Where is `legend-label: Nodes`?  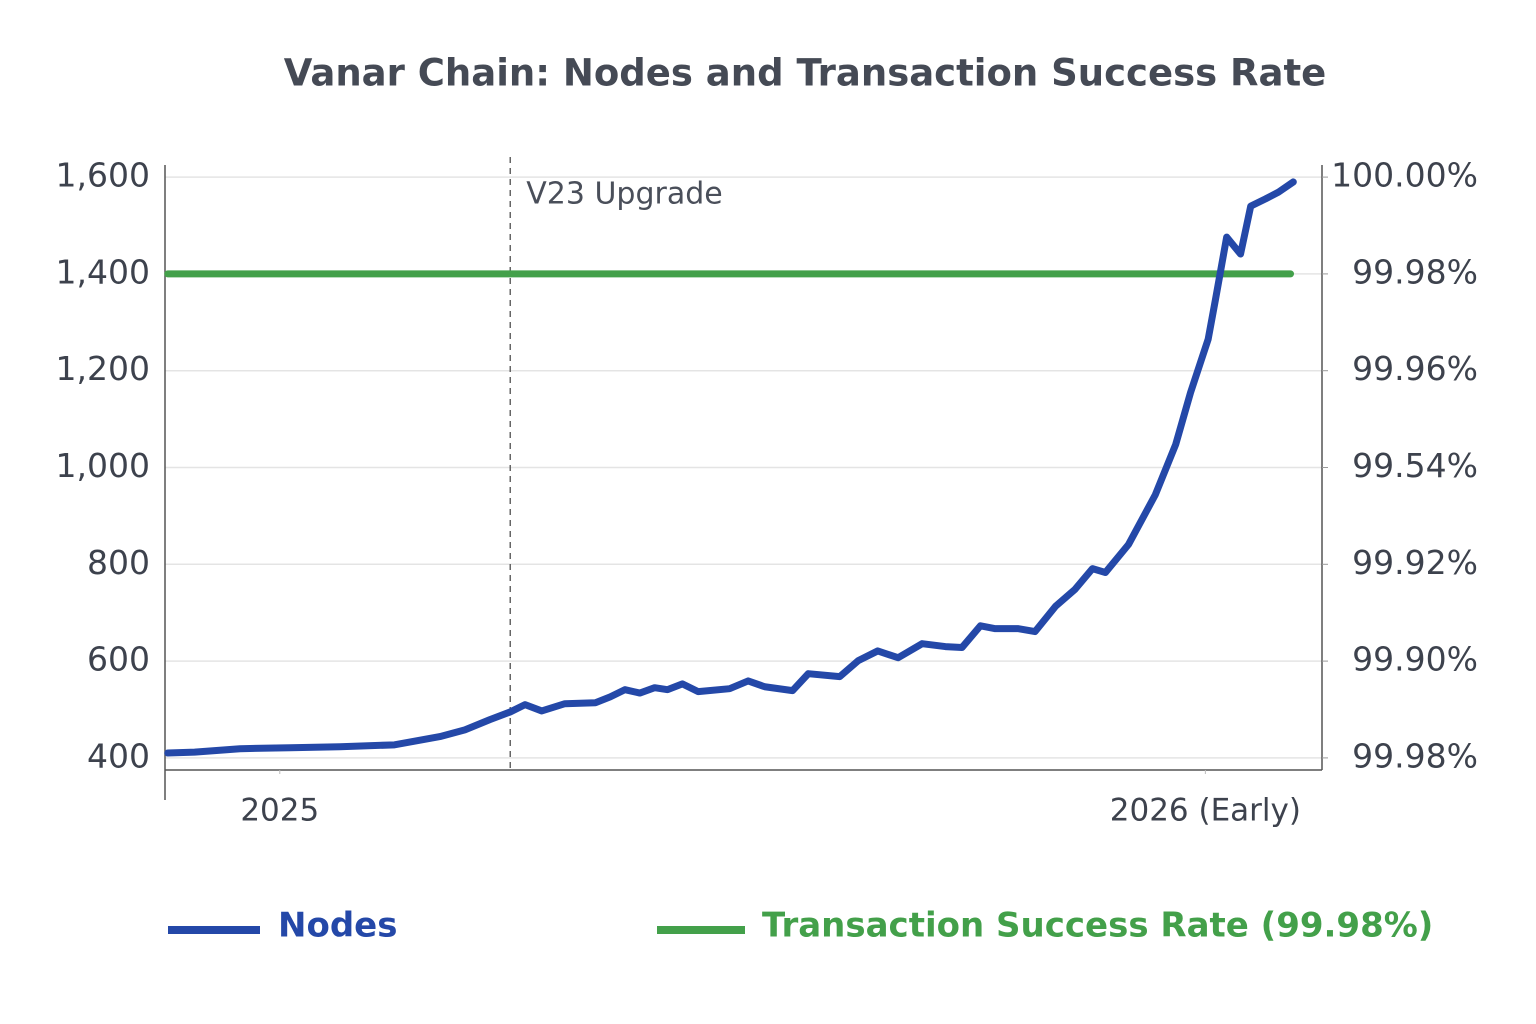 legend-label: Nodes is located at coordinates (337, 926).